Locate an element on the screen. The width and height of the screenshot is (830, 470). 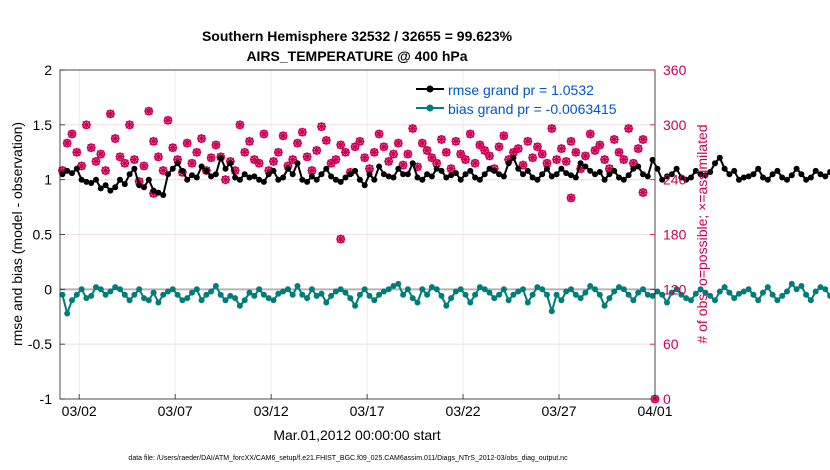
y-tick-label-right: 120 is located at coordinates (675, 289).